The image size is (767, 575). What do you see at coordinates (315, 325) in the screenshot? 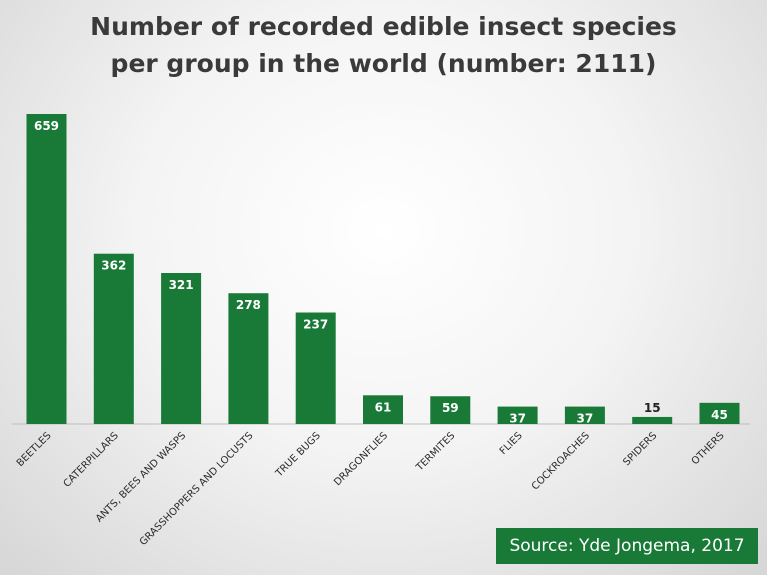
I see `value-label-true-bugs: 237` at bounding box center [315, 325].